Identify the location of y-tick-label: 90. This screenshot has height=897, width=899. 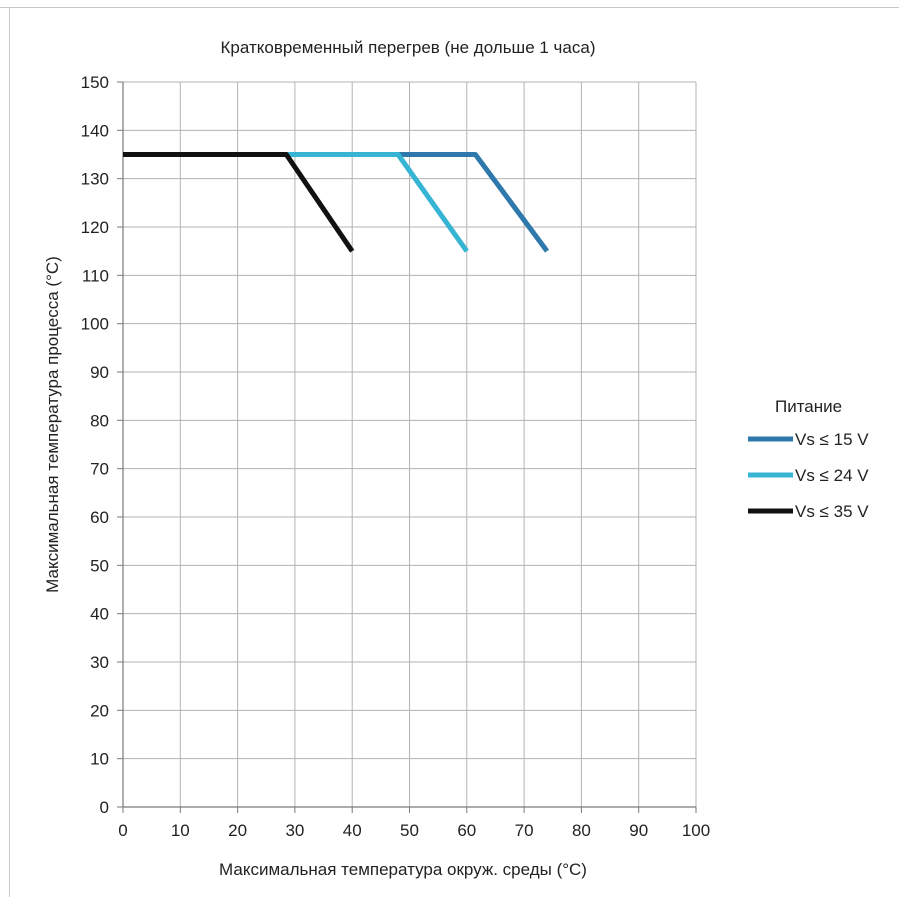
(99, 372).